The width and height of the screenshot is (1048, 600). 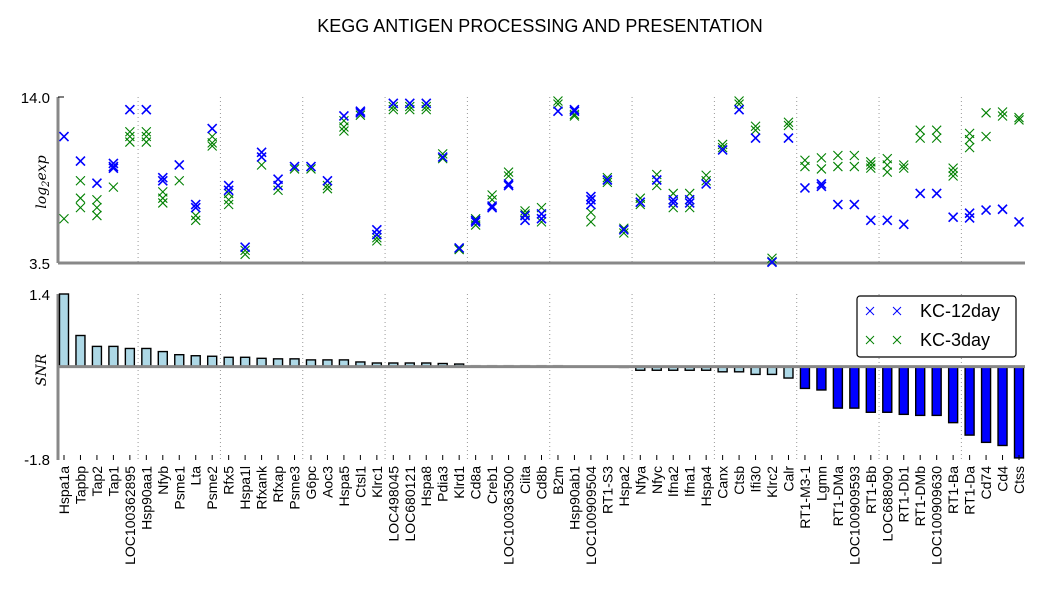 I want to click on x-tick-label: Cd4, so click(x=1003, y=479).